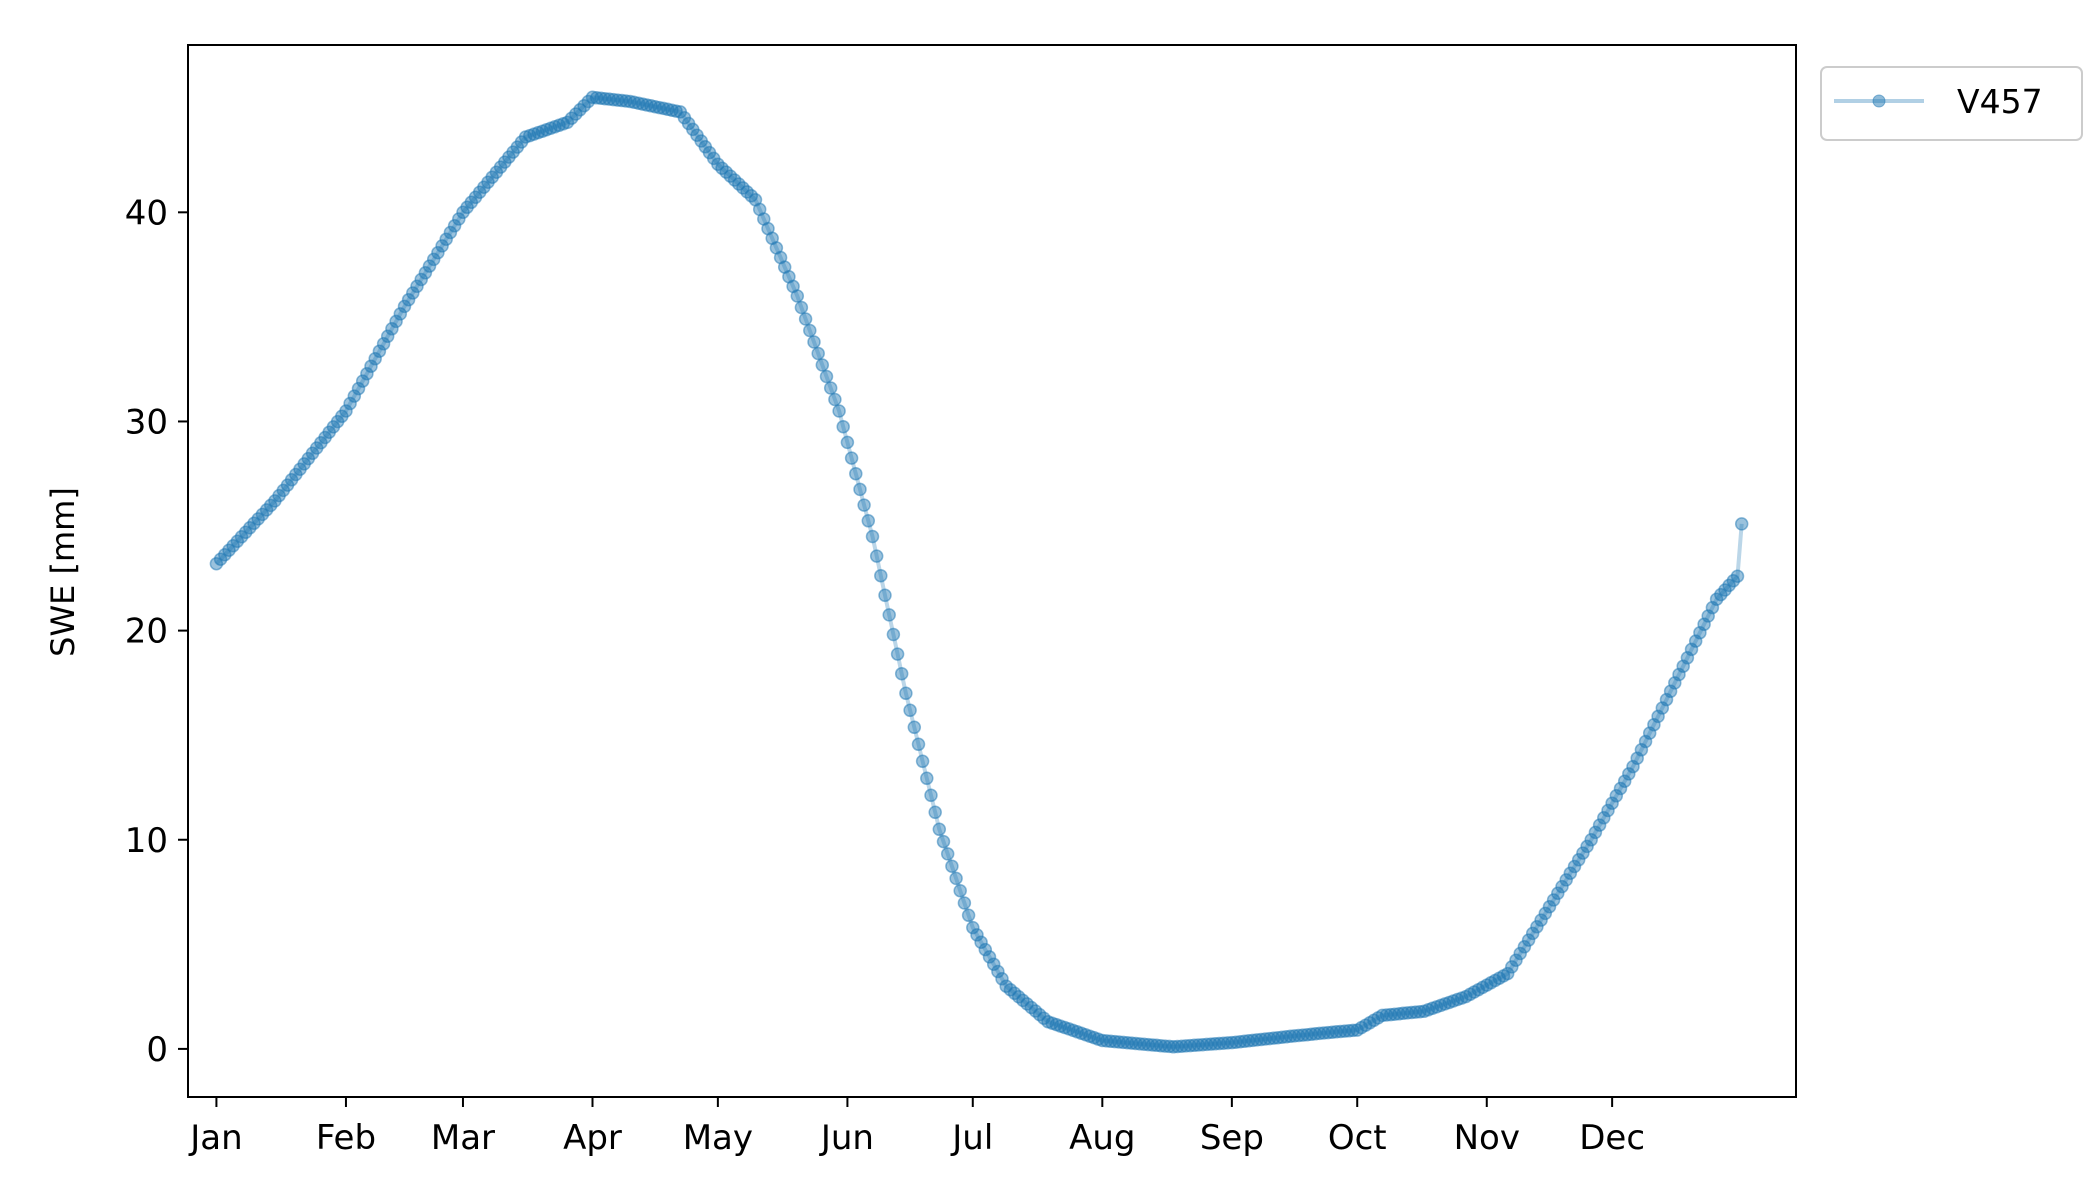 This screenshot has height=1204, width=2100. Describe the element at coordinates (463, 1138) in the screenshot. I see `x-tick-label: Mar` at that location.